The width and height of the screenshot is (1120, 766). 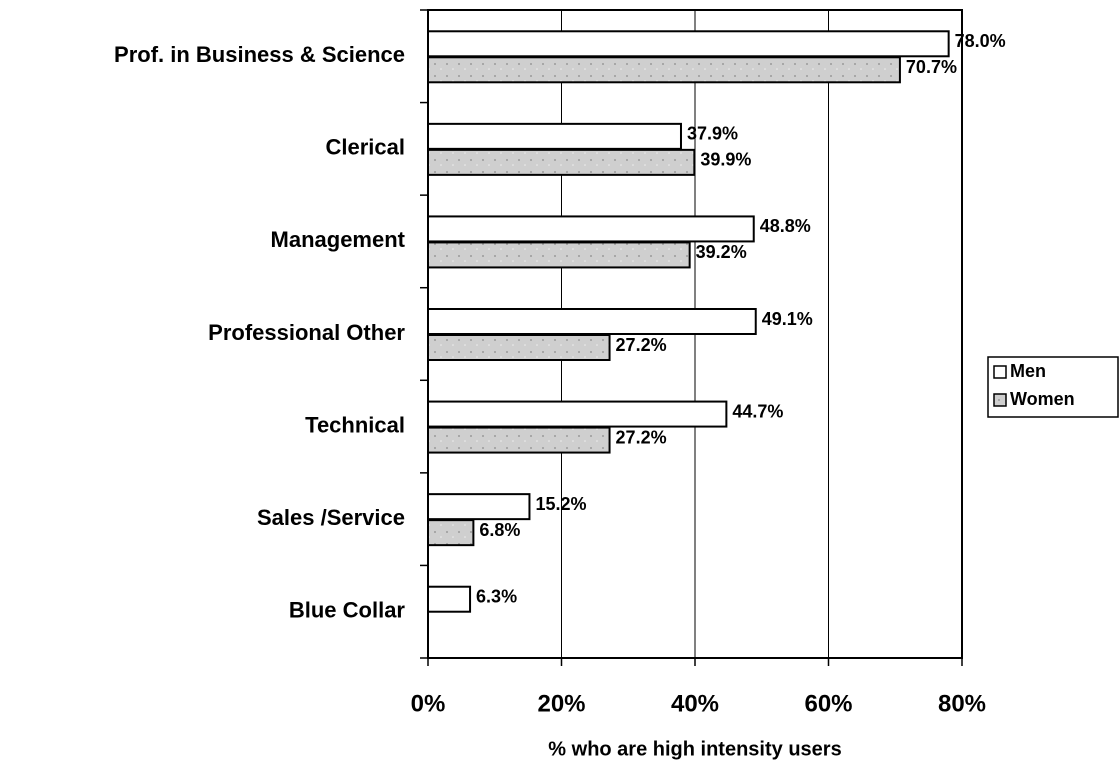 What do you see at coordinates (1053, 387) in the screenshot?
I see `legend-box` at bounding box center [1053, 387].